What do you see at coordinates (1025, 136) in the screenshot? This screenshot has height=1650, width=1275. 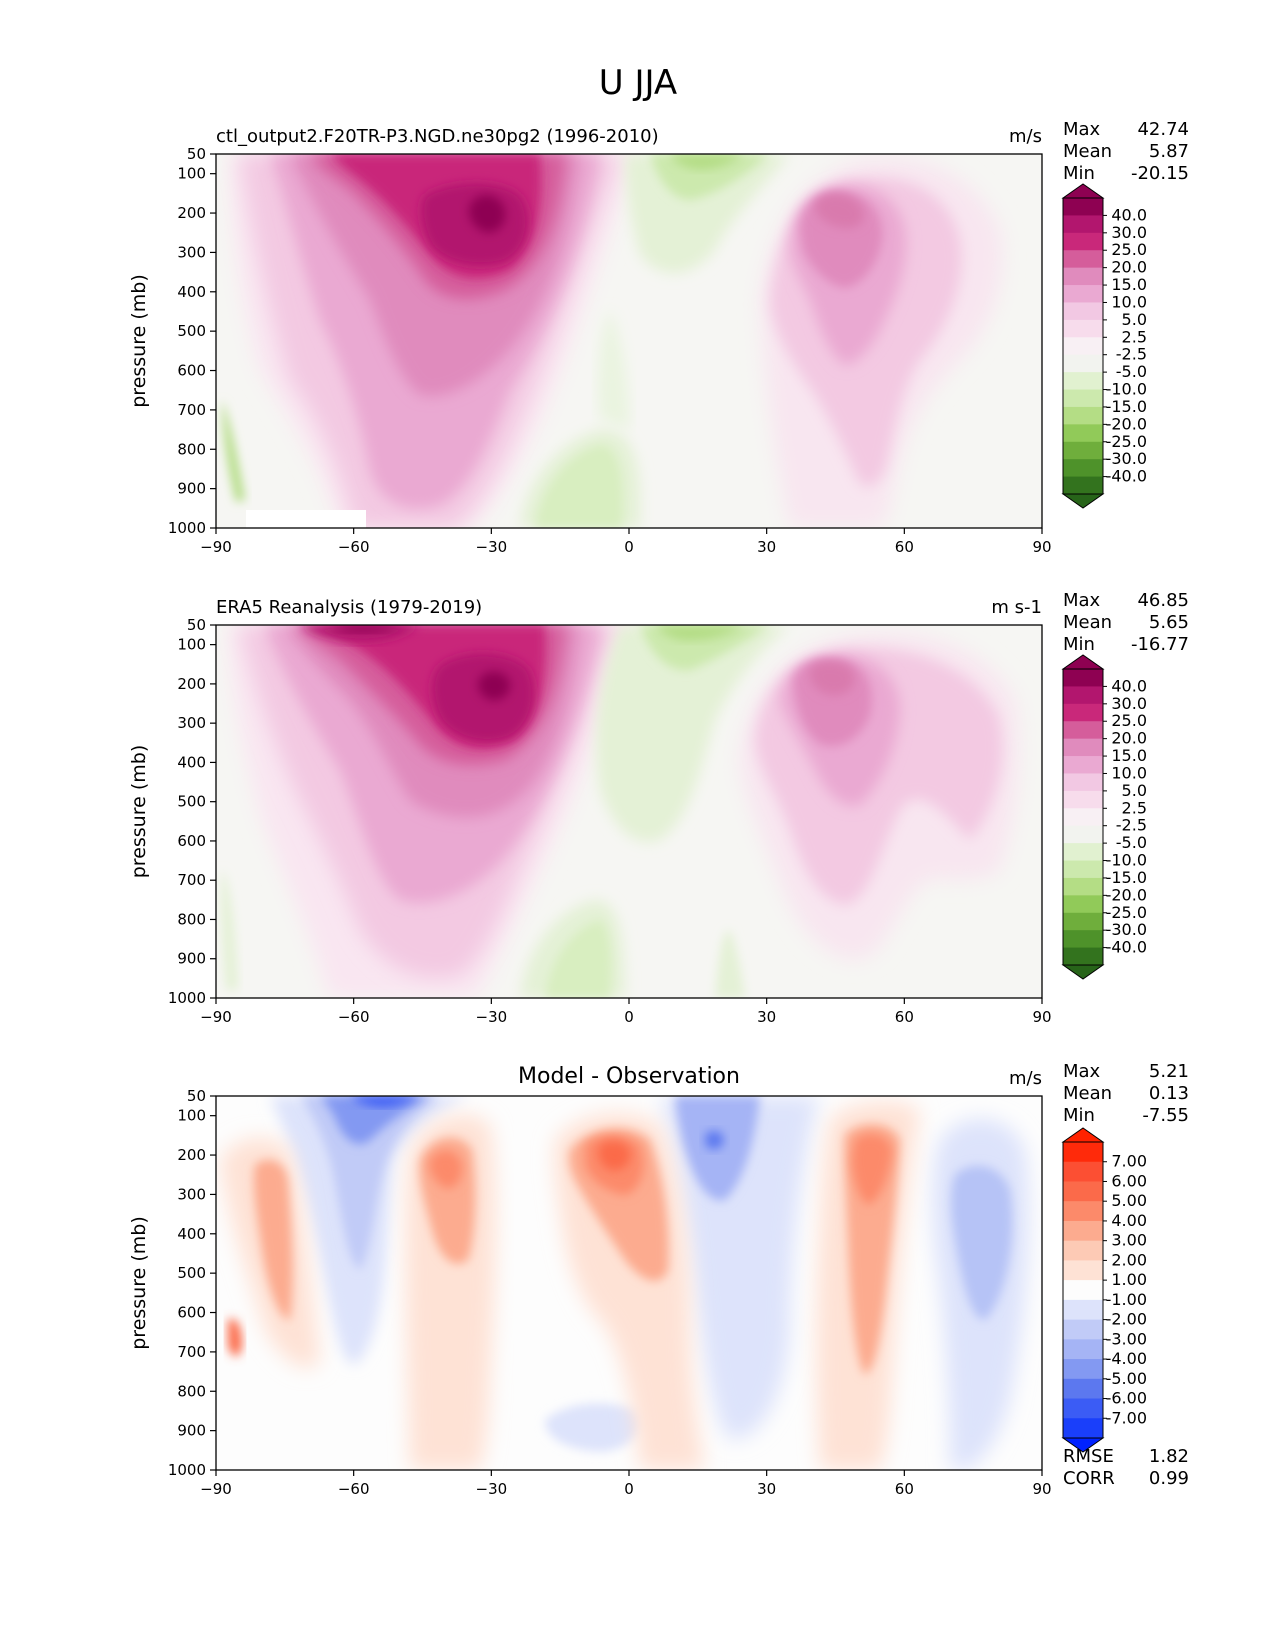 I see `units-label: m/s` at bounding box center [1025, 136].